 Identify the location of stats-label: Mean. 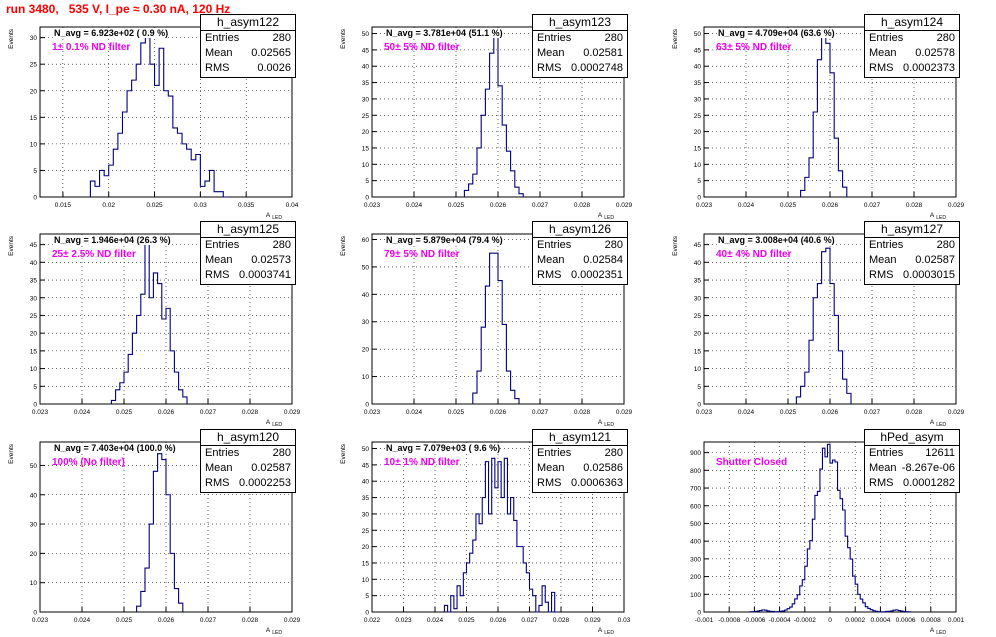
(883, 53).